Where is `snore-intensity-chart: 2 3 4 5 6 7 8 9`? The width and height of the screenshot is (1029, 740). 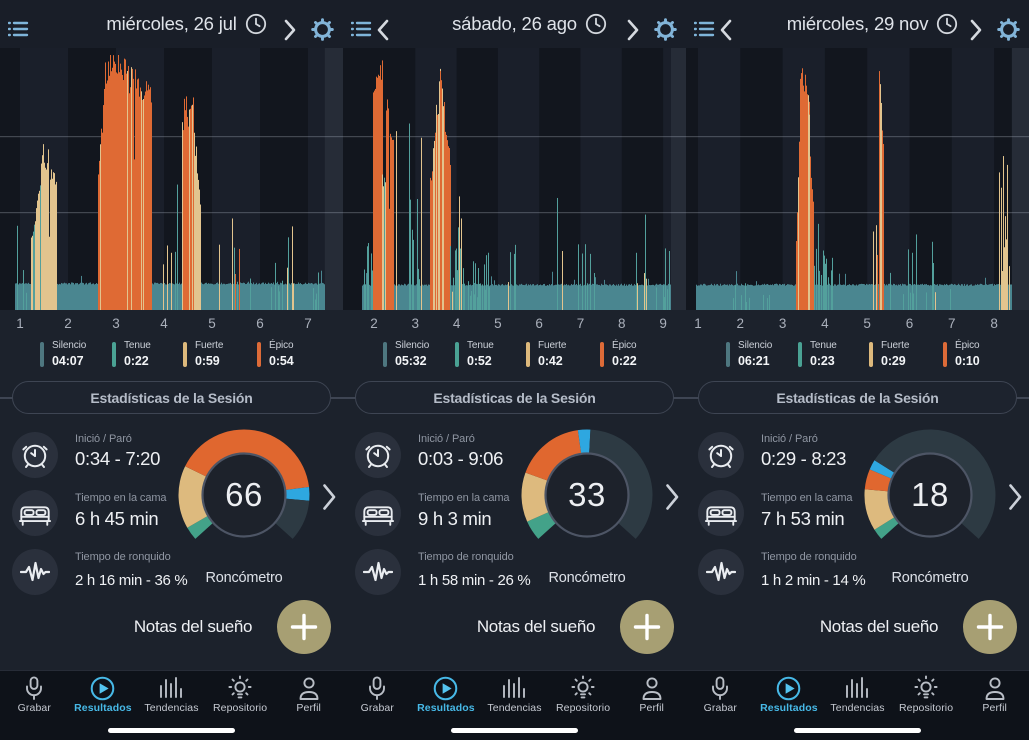 snore-intensity-chart: 2 3 4 5 6 7 8 9 is located at coordinates (514, 192).